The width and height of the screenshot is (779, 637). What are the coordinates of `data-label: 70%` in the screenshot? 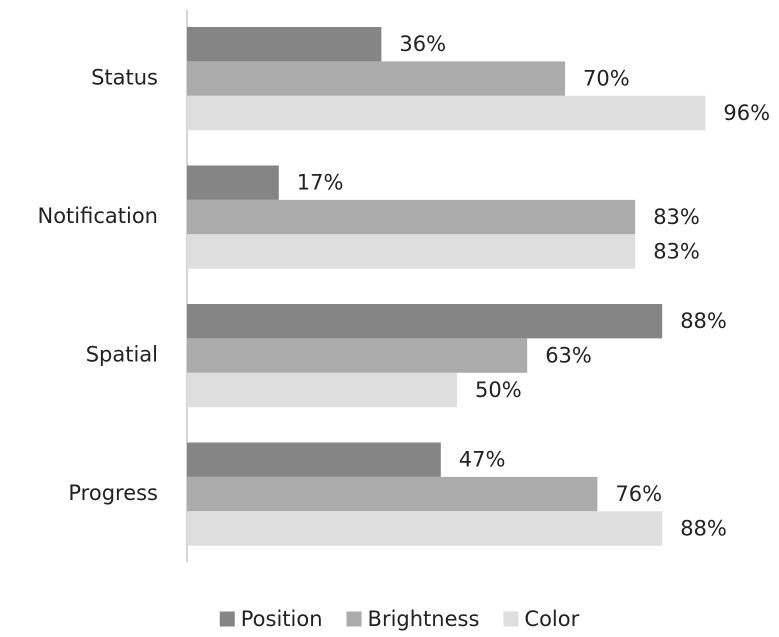 It's located at (606, 79).